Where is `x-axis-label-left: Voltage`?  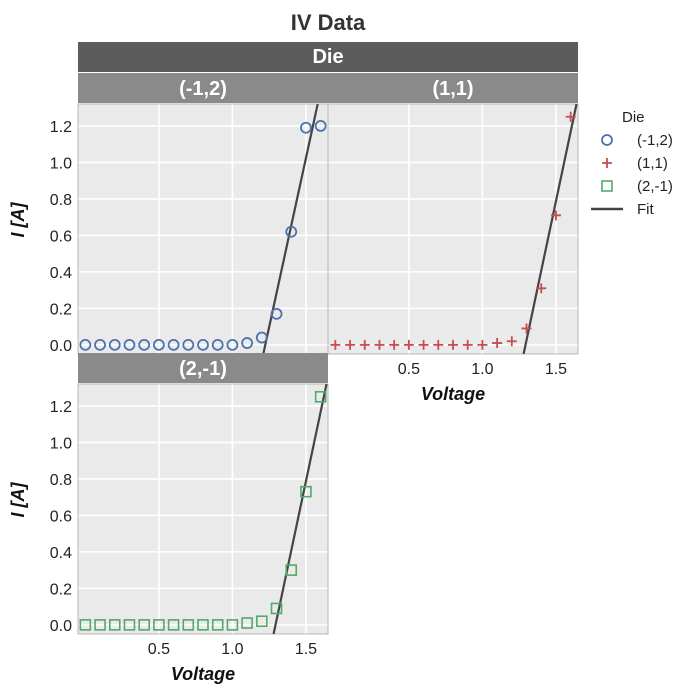
x-axis-label-left: Voltage is located at coordinates (203, 674).